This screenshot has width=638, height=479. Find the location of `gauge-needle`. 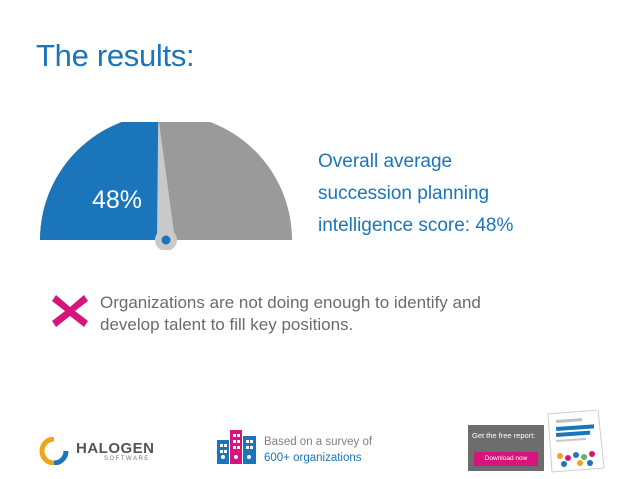

gauge-needle is located at coordinates (166, 181).